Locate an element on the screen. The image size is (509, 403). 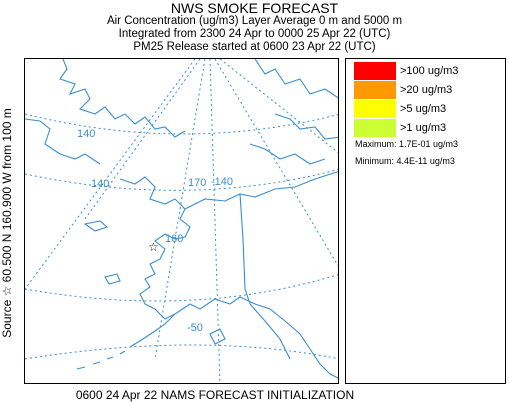
legend-item: >100 ug/m3 is located at coordinates (425, 72).